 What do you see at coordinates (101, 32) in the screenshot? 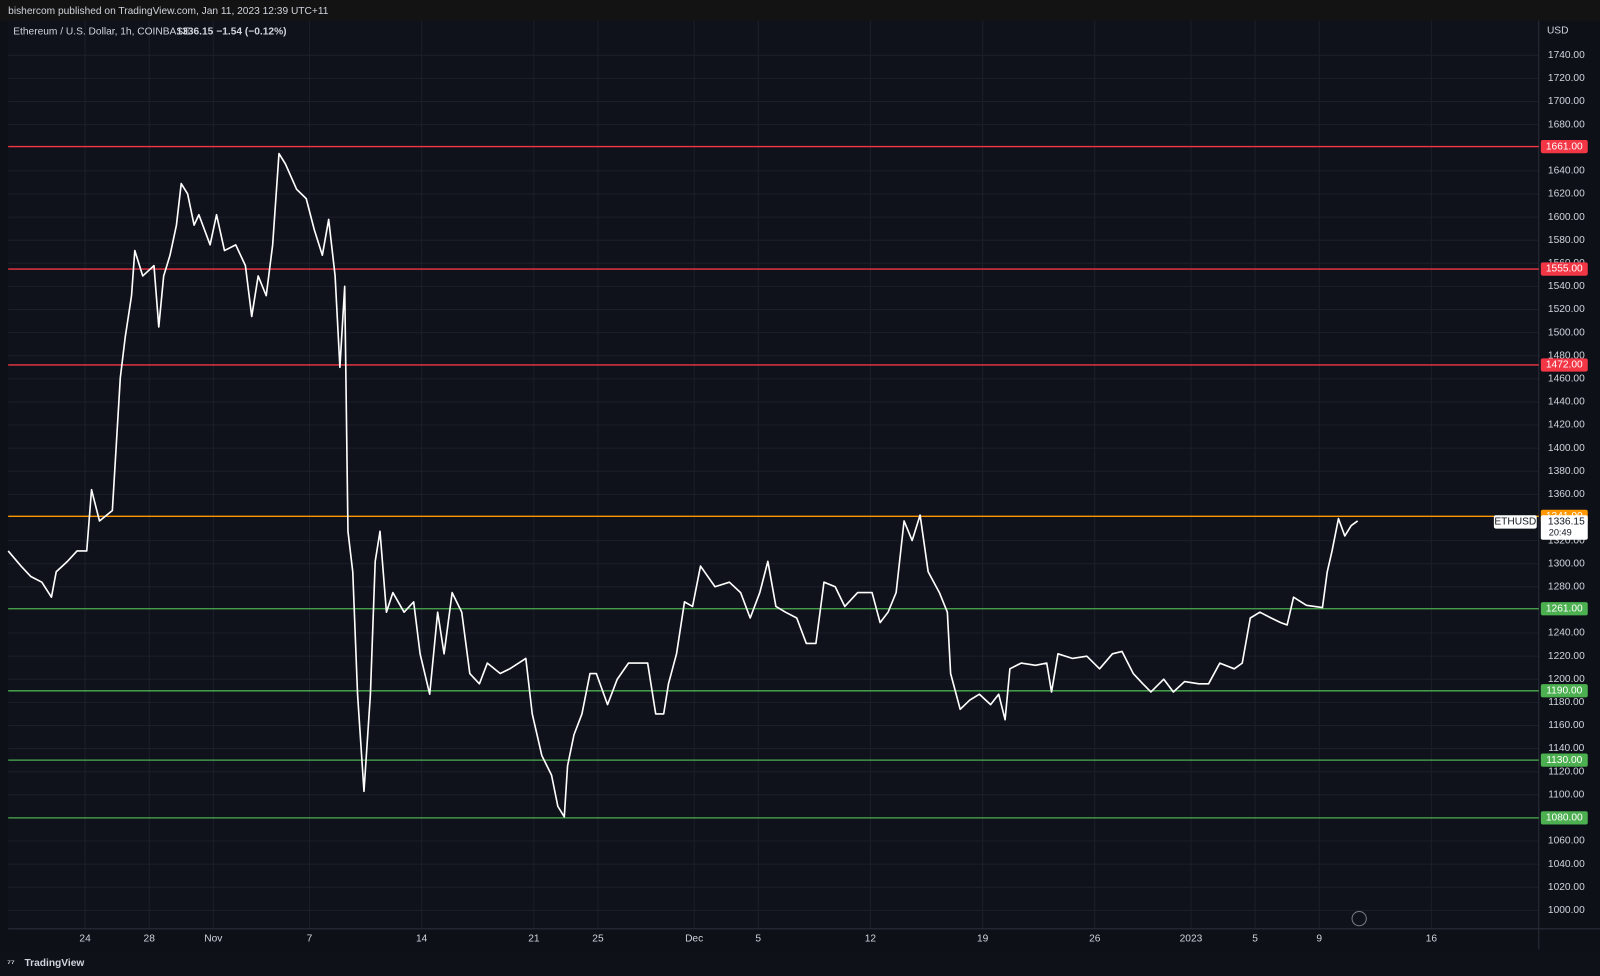
I see `symbol-title: Ethereum / U.S. Dollar, 1h, COINBASE` at bounding box center [101, 32].